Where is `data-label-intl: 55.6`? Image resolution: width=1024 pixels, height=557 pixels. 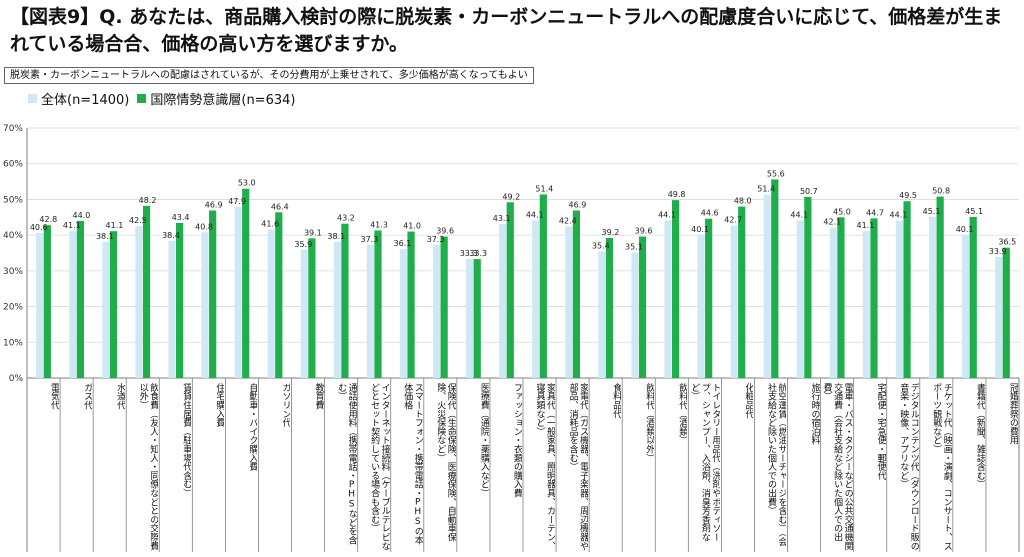
data-label-intl: 55.6 is located at coordinates (776, 173).